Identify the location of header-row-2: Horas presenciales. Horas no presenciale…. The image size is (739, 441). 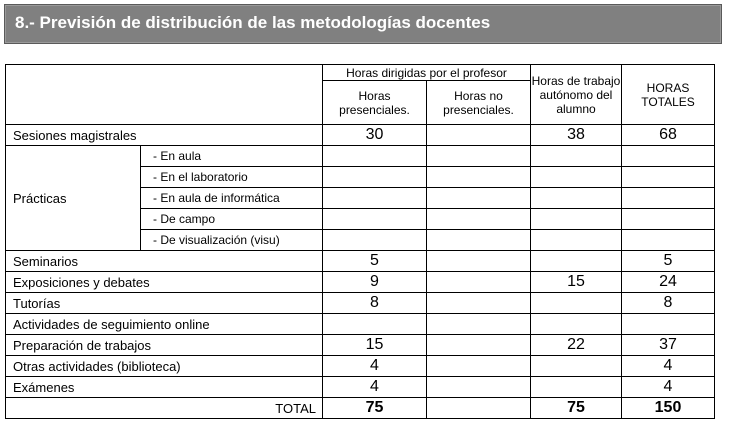
(360, 102).